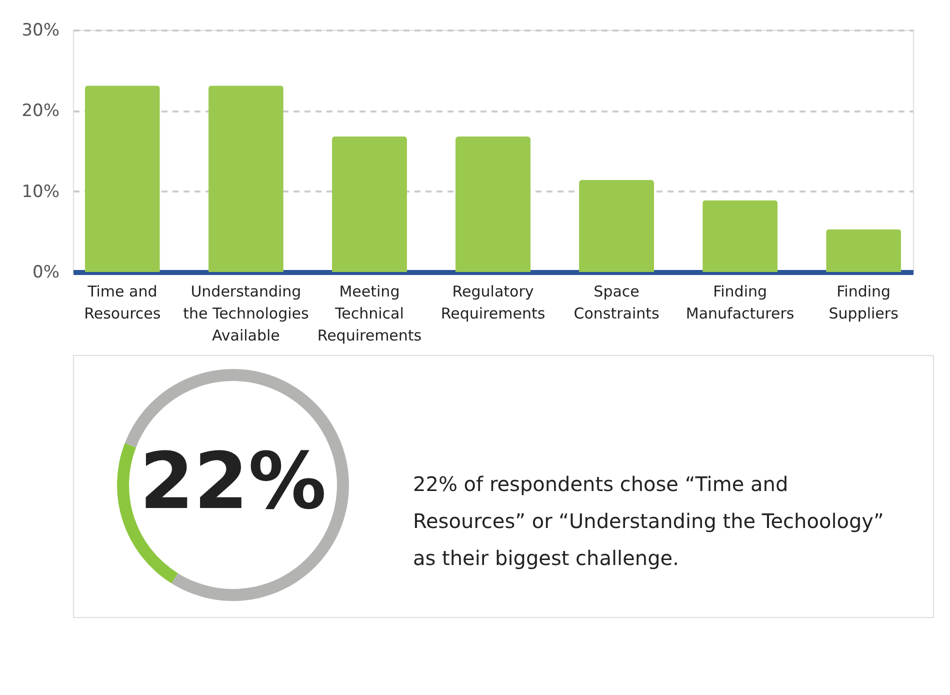 The image size is (950, 695). Describe the element at coordinates (617, 302) in the screenshot. I see `x-tick-label: Space Constraints` at that location.